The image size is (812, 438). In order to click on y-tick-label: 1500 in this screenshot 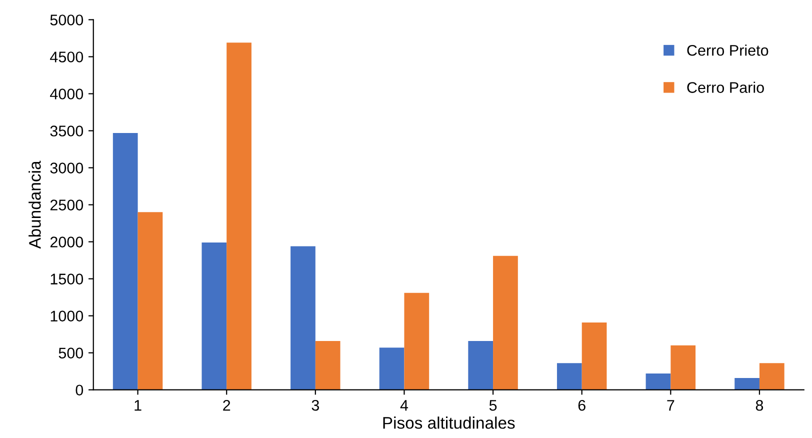, I will do `click(67, 279)`.